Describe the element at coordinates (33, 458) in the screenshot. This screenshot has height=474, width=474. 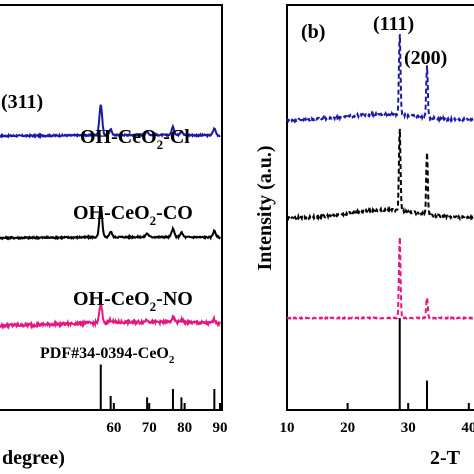
I see `left-x-axis-title: degree)` at that location.